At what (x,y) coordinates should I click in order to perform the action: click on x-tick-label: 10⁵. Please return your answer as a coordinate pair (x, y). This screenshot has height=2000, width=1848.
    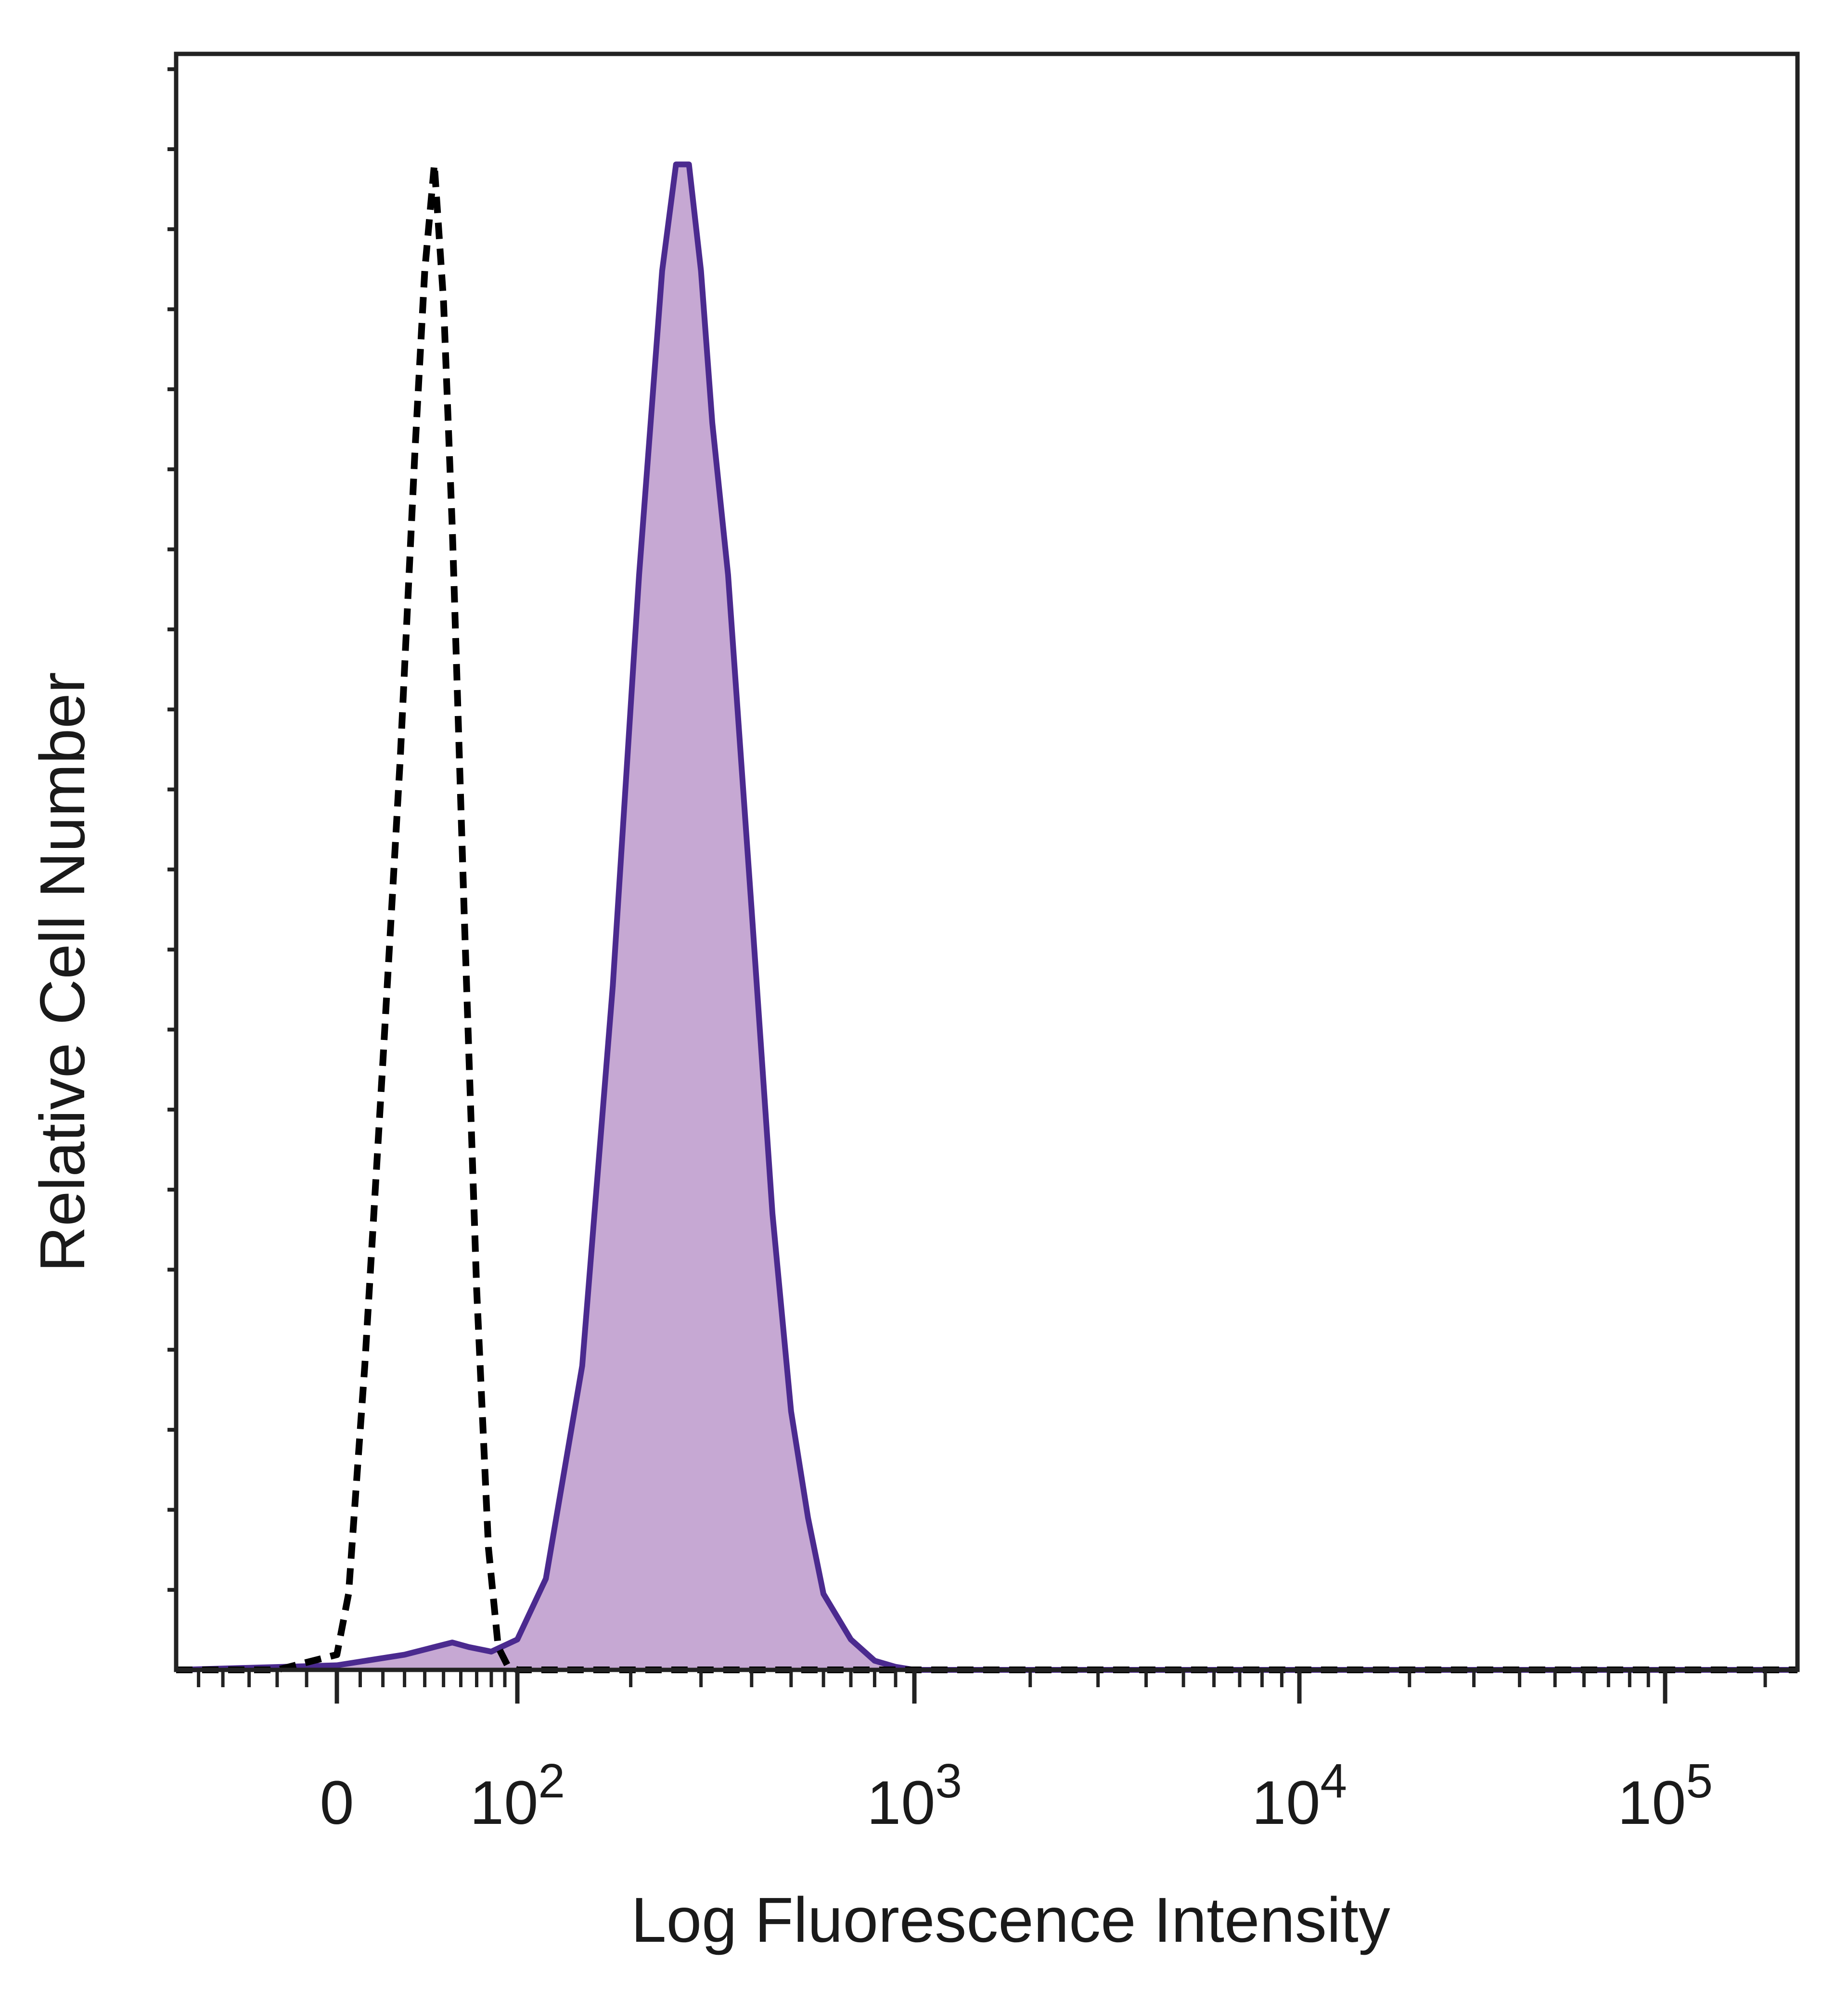
    Looking at the image, I should click on (1665, 1795).